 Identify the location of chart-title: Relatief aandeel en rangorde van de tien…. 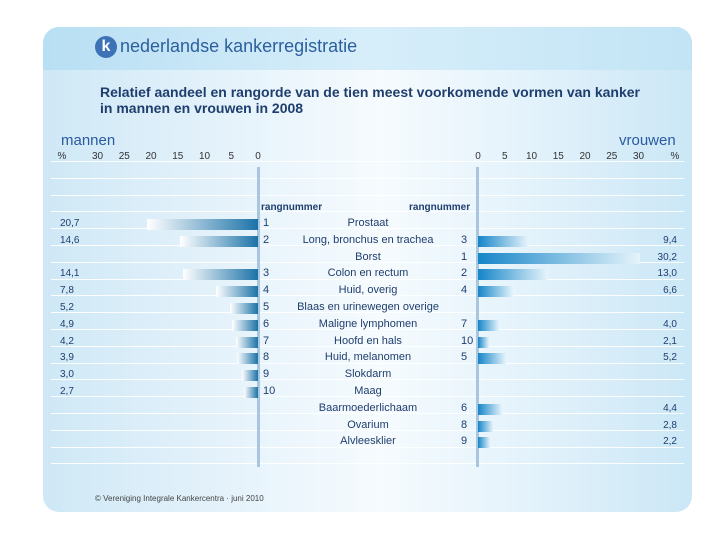
(390, 100).